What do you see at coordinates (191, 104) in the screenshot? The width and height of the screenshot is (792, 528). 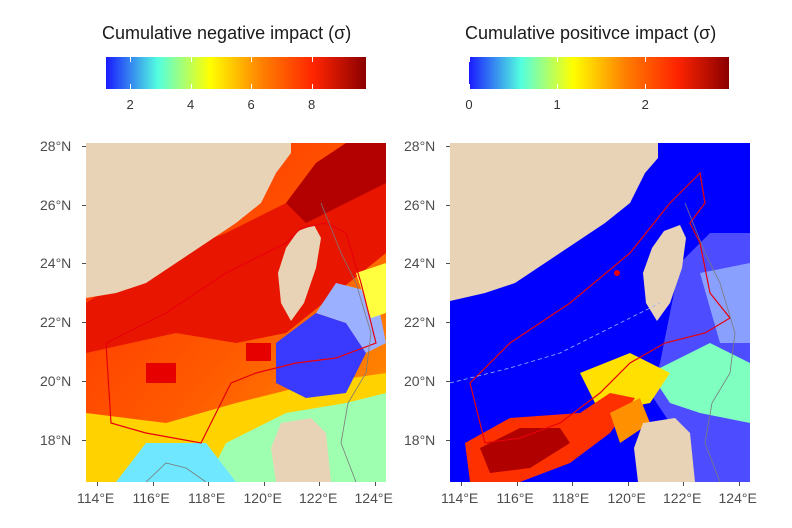 I see `colorbar-tick-label: 4` at bounding box center [191, 104].